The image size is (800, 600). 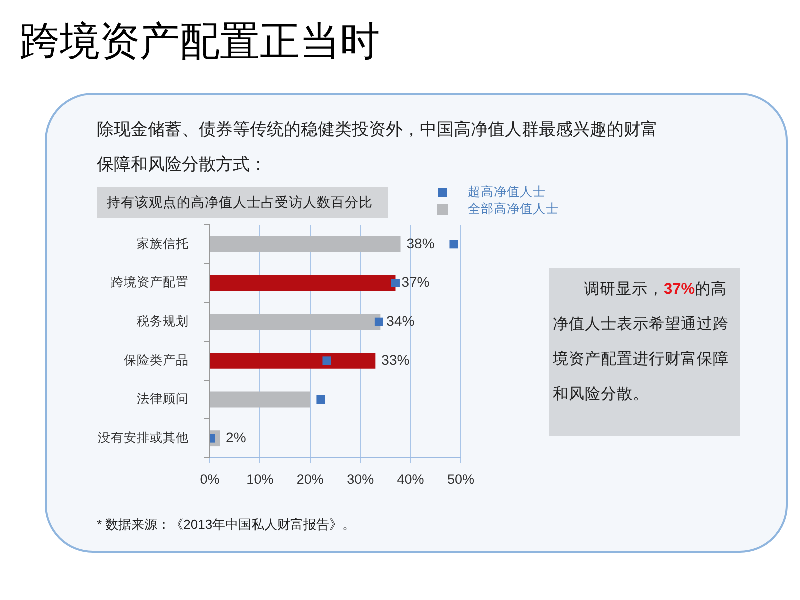 I want to click on y-tick-label: 法律顾问, so click(x=163, y=399).